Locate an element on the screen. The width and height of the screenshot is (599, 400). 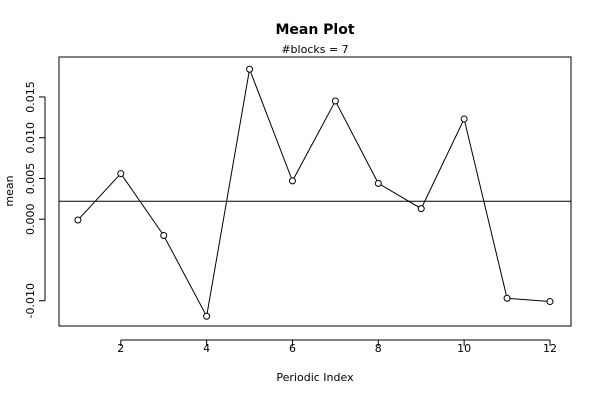
chart-title: Mean Plot is located at coordinates (314, 30).